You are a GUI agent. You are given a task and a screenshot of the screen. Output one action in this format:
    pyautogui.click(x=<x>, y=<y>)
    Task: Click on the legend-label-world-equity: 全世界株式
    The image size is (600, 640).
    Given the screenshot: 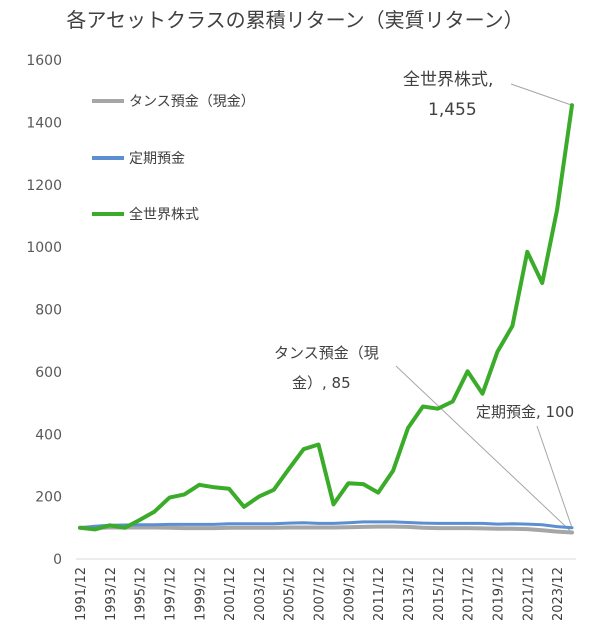 What is the action you would take?
    pyautogui.click(x=164, y=214)
    